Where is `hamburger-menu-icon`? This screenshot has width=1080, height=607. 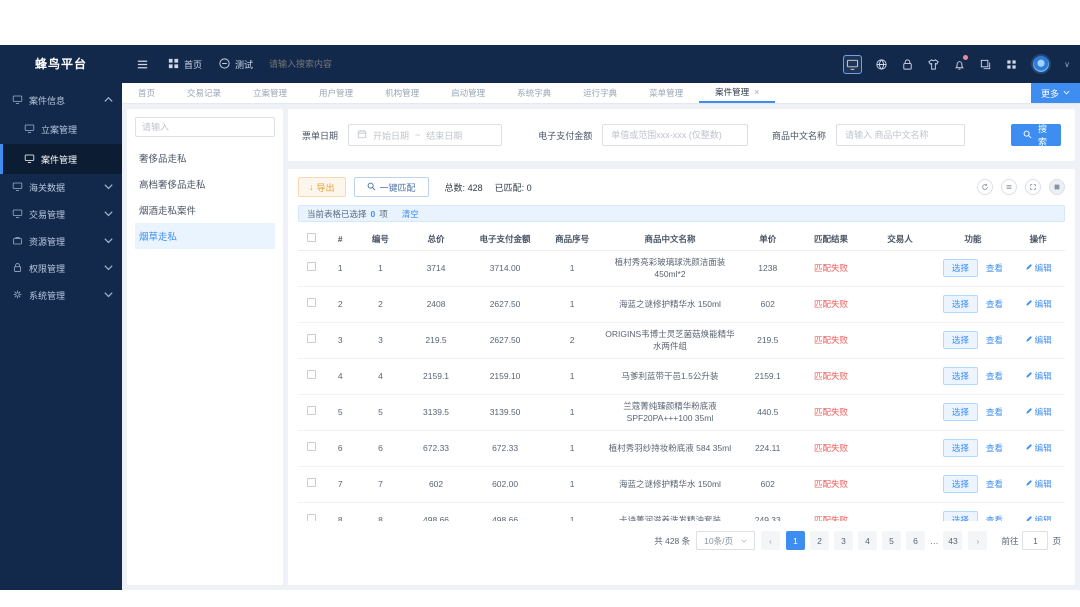 hamburger-menu-icon is located at coordinates (142, 64).